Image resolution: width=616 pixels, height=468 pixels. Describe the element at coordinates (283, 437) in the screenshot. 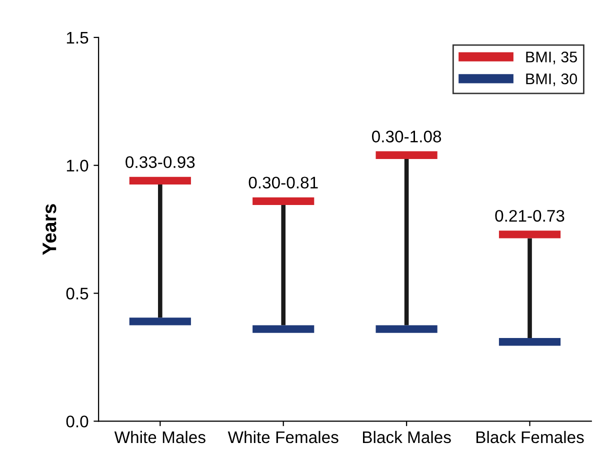

I see `x-tick-label: White Females` at that location.